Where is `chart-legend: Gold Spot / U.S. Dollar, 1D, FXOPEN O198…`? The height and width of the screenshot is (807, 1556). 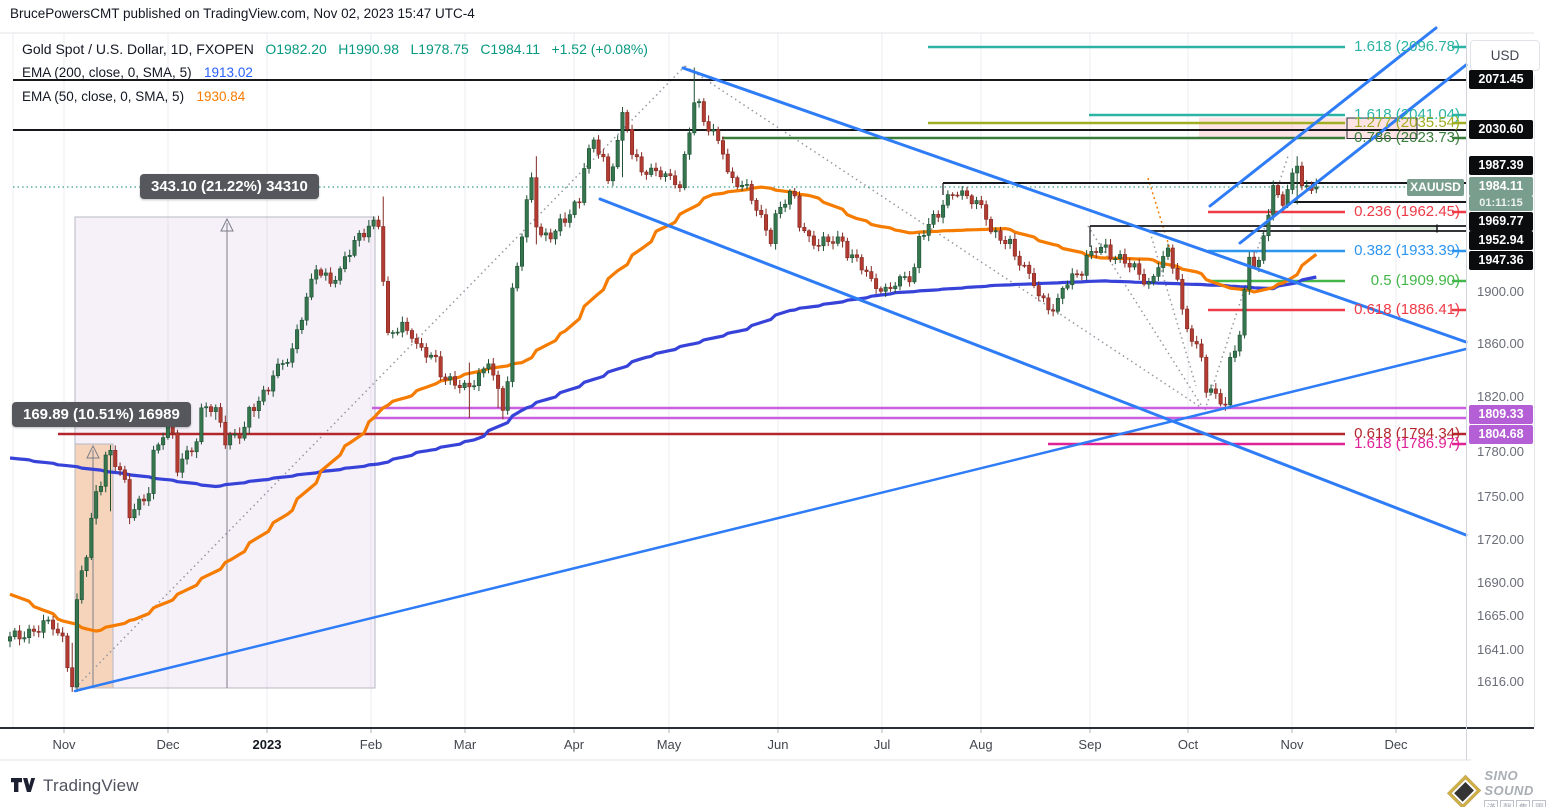
chart-legend: Gold Spot / U.S. Dollar, 1D, FXOPEN O198… is located at coordinates (335, 75).